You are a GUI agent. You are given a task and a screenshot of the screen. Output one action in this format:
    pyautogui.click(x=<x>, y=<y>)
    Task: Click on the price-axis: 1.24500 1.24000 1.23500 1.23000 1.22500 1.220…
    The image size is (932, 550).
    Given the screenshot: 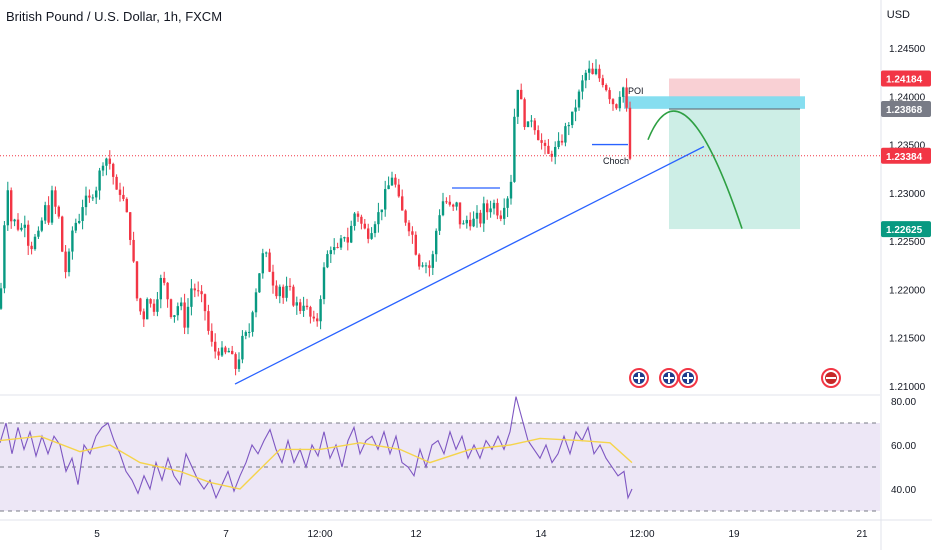 What is the action you would take?
    pyautogui.click(x=906, y=270)
    